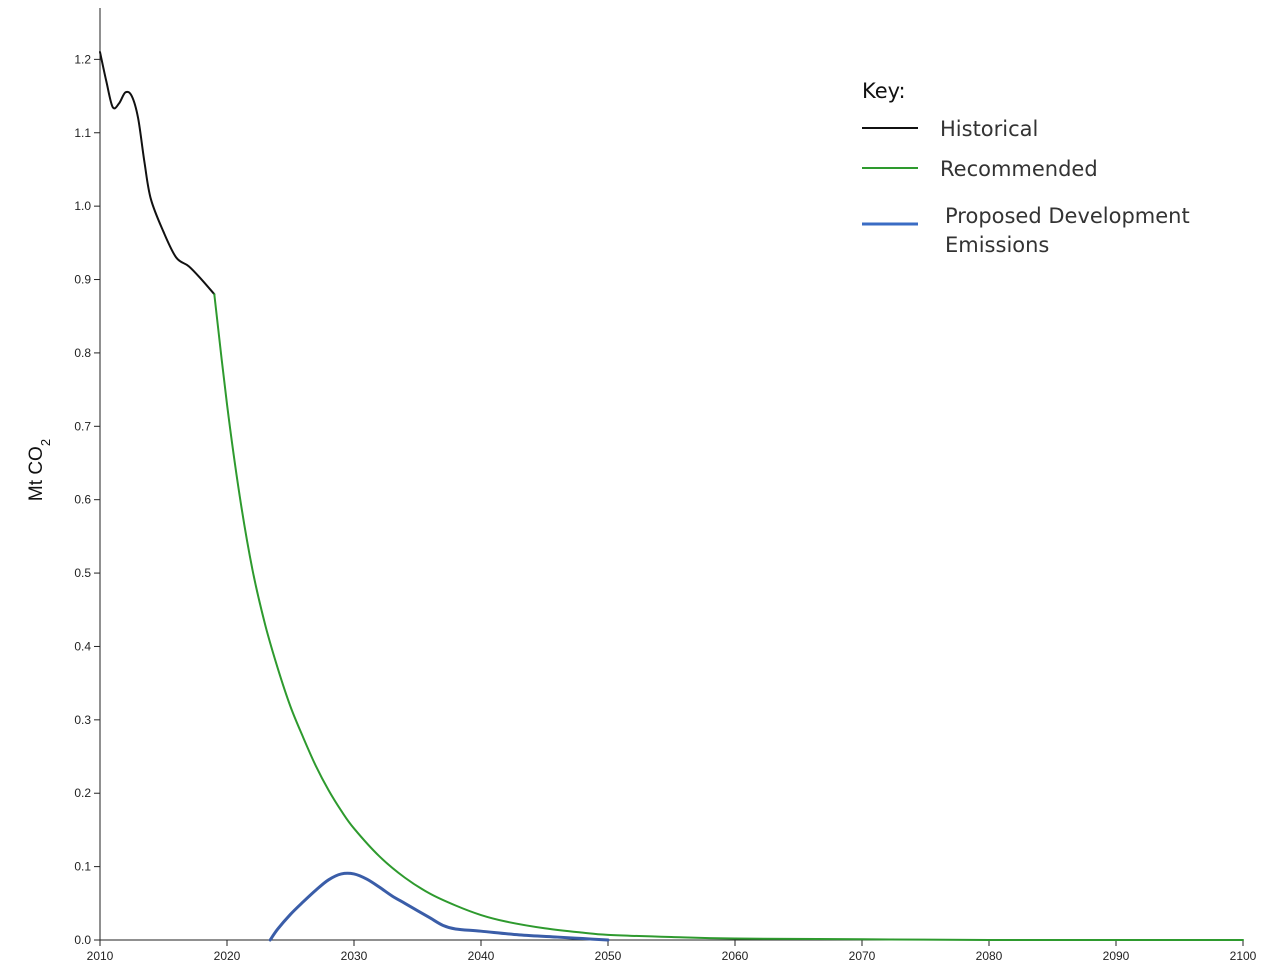 This screenshot has height=968, width=1273. I want to click on x-tick-label: 2090, so click(1116, 956).